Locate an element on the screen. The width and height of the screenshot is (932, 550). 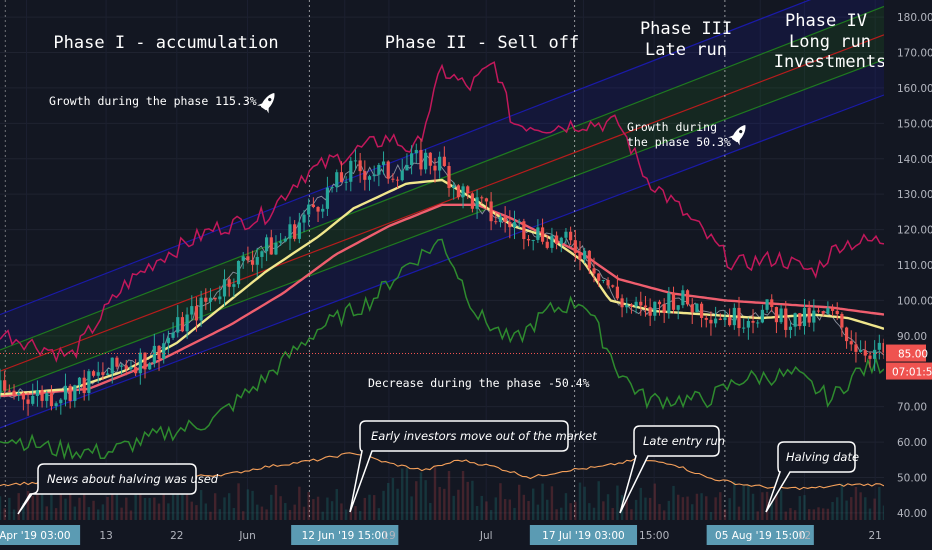
y-tick-label: 150.00 is located at coordinates (914, 124).